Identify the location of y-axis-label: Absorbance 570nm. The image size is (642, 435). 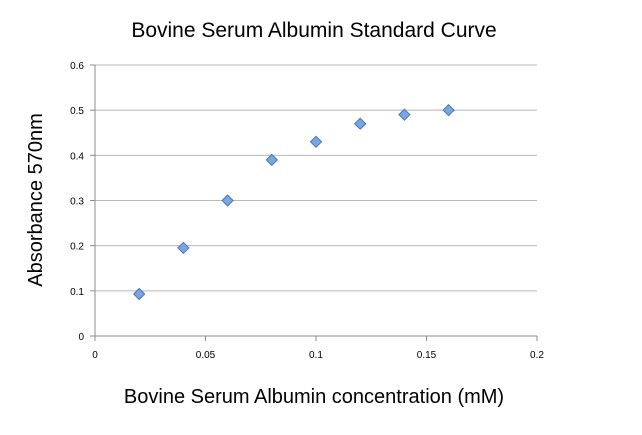
(36, 199).